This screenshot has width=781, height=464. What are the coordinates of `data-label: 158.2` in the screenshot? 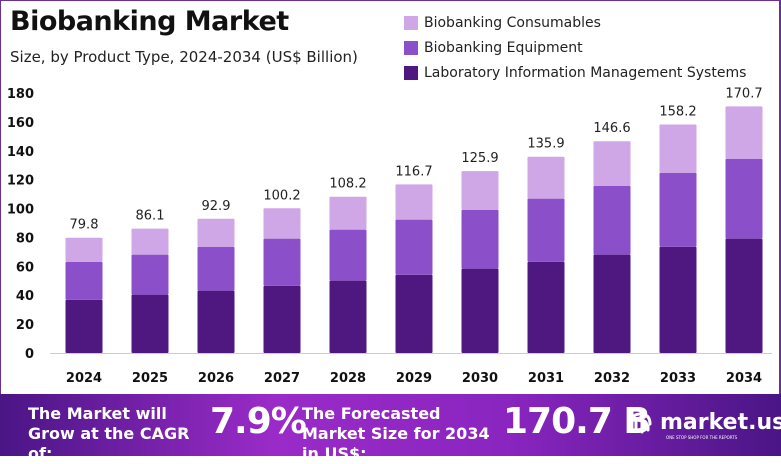 It's located at (677, 111).